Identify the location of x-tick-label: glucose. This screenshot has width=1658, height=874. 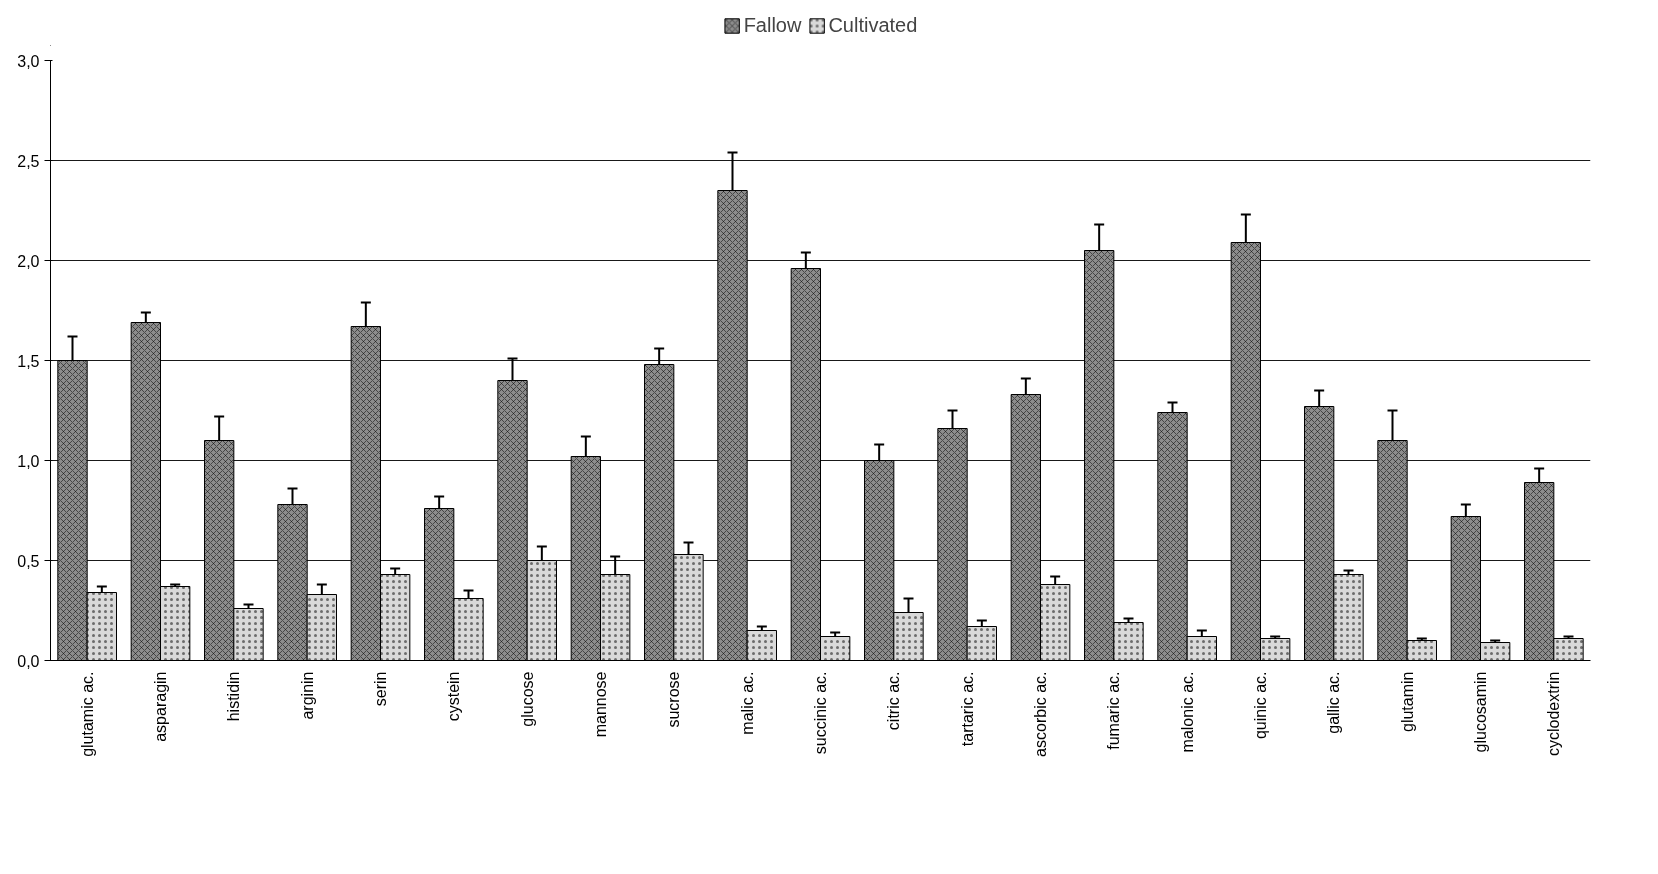
(527, 699).